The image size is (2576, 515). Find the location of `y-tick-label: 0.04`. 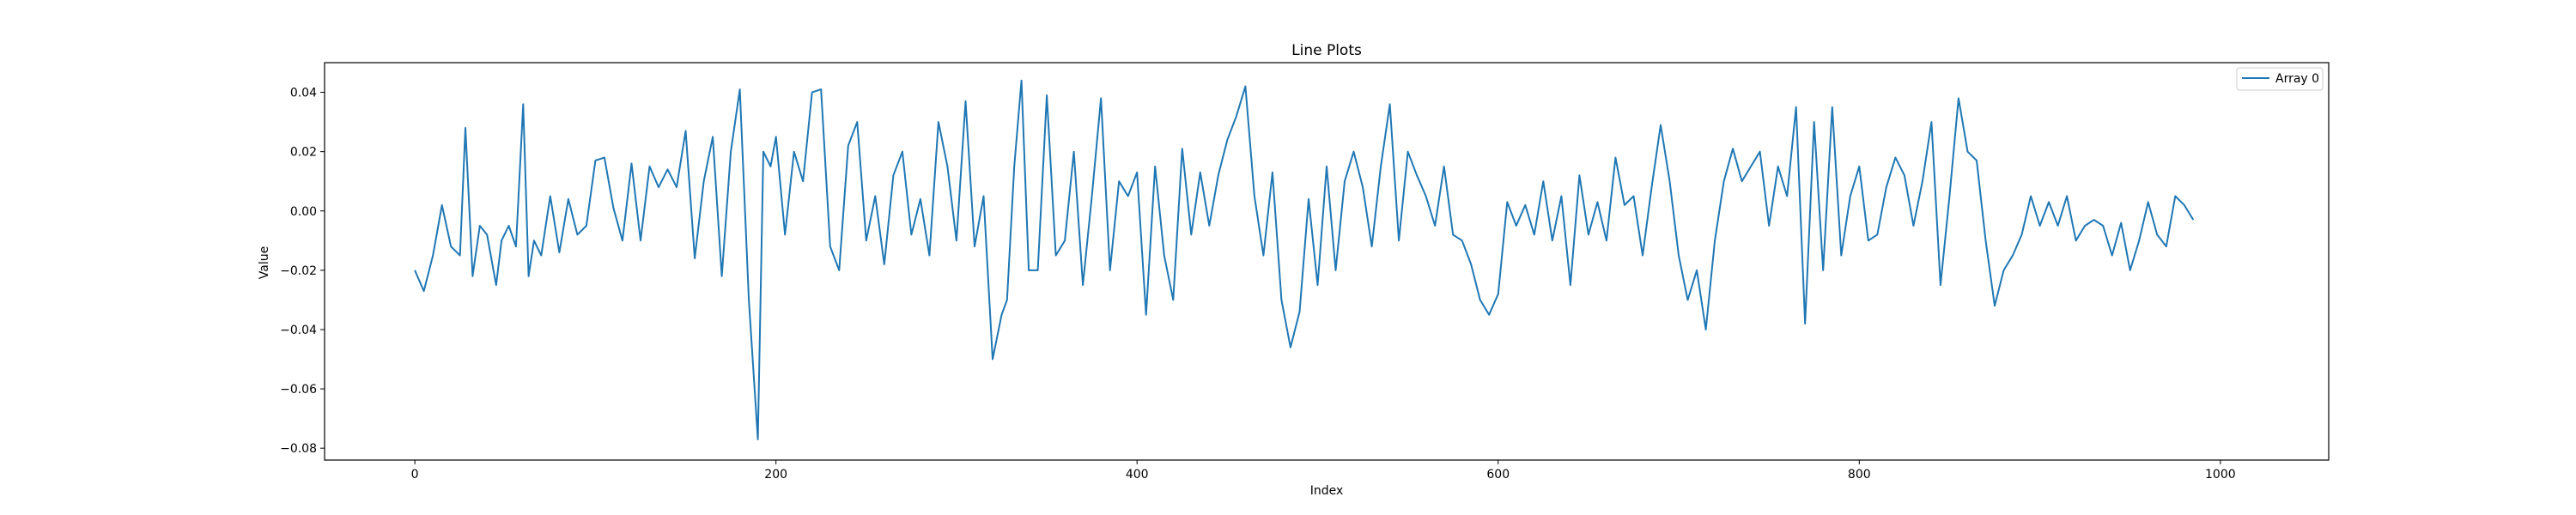

y-tick-label: 0.04 is located at coordinates (303, 93).